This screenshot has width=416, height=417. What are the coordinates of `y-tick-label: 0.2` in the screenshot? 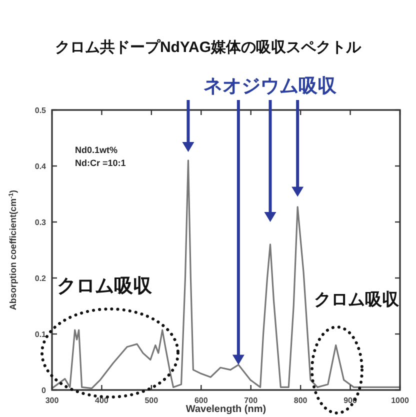 It's located at (40, 278).